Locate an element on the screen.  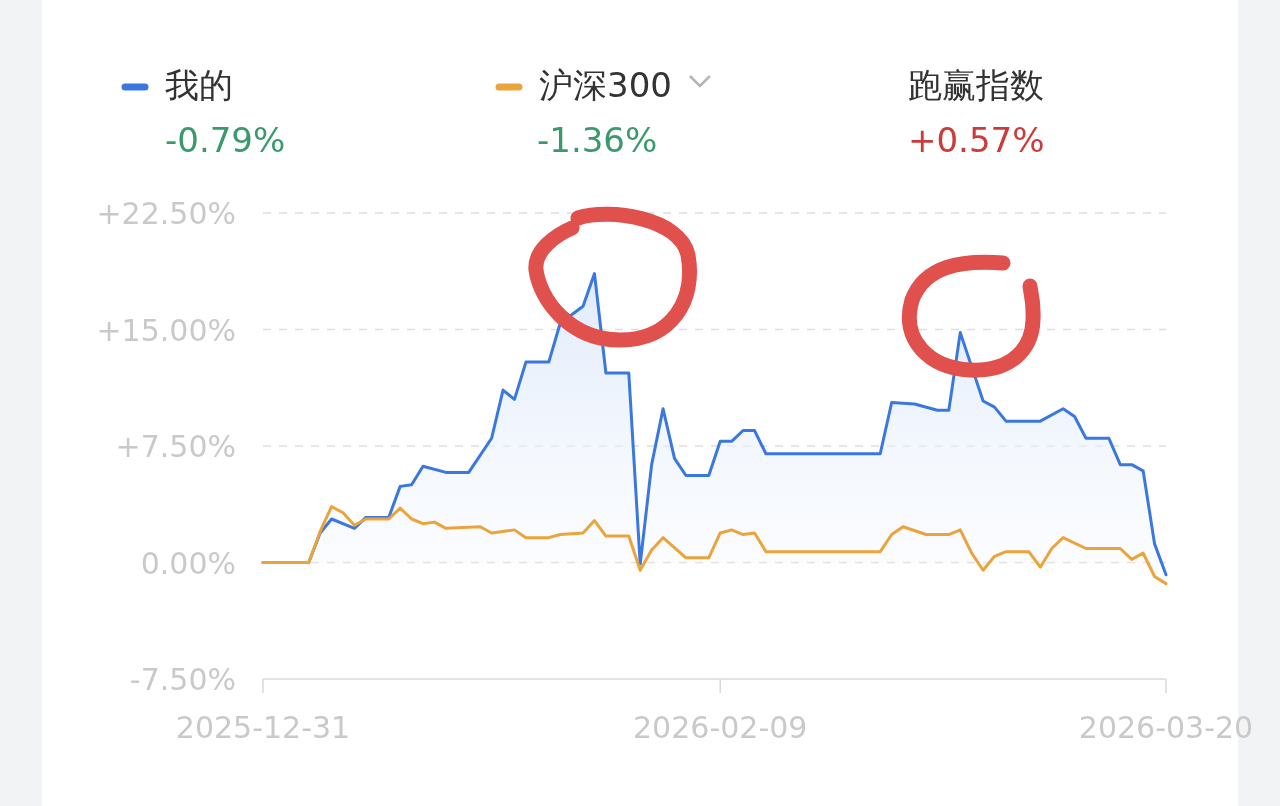
legend-label: 我的 is located at coordinates (199, 85).